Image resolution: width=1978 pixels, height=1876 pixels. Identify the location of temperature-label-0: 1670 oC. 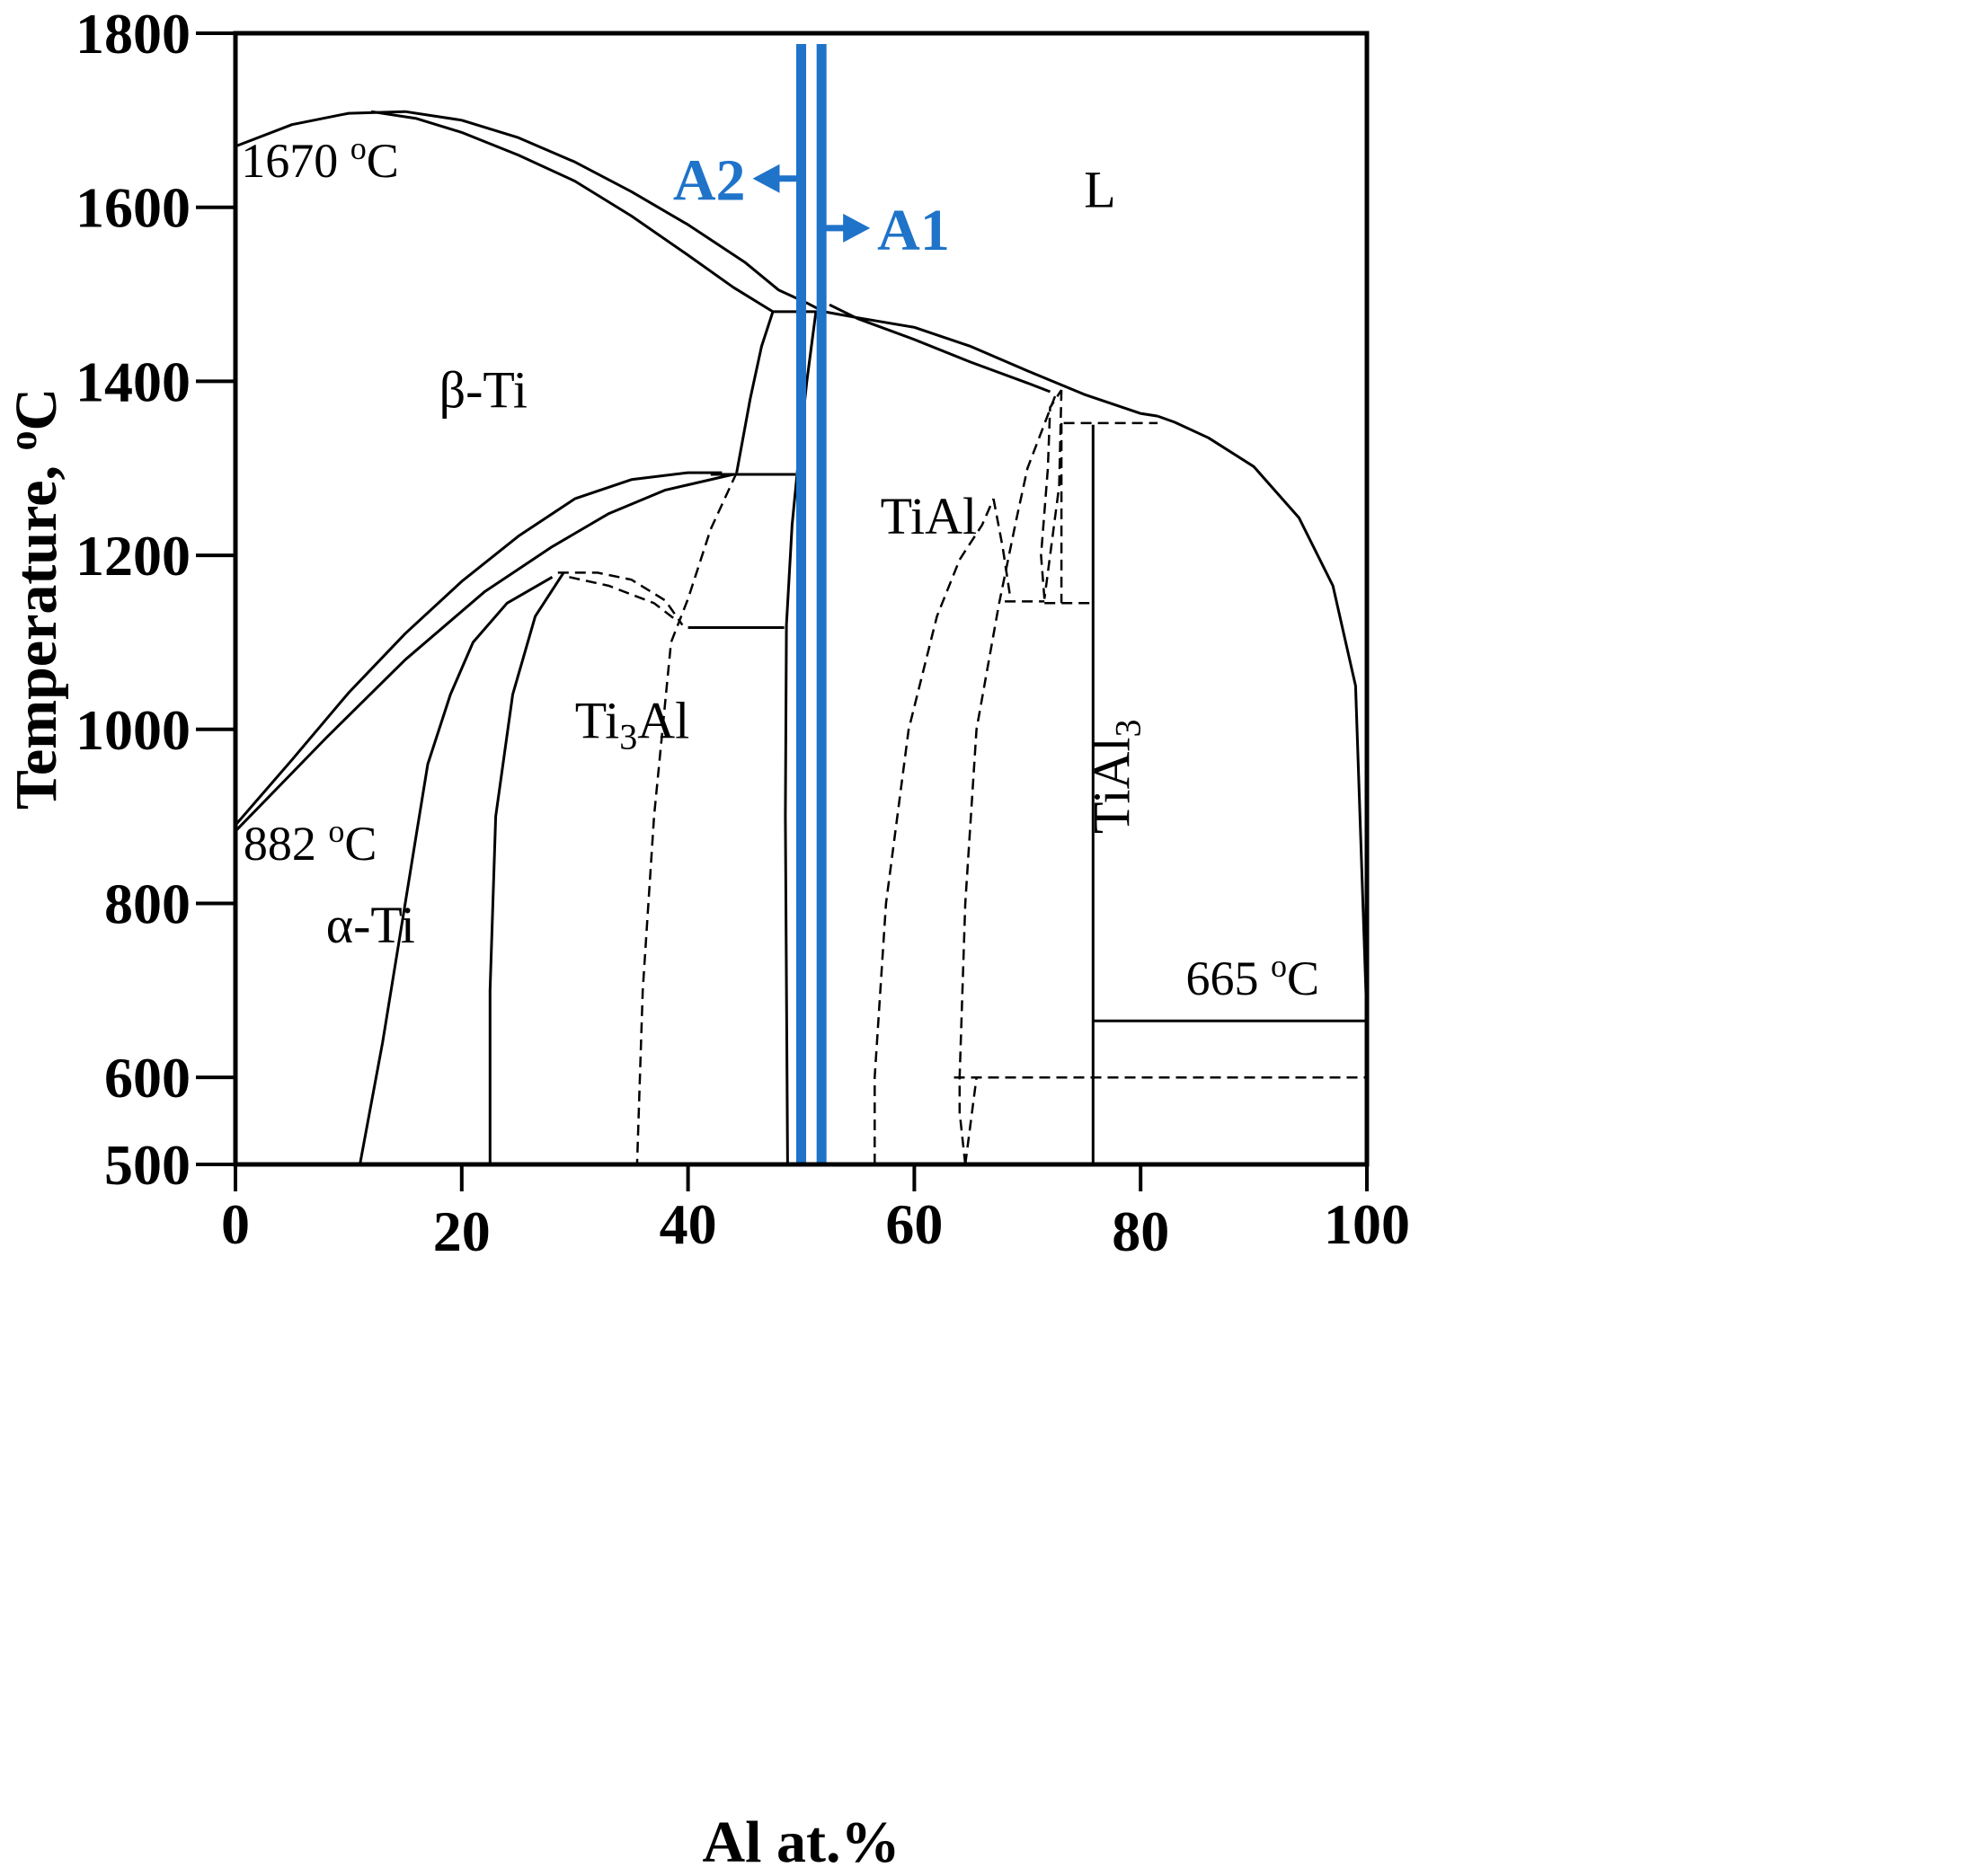
(320, 159).